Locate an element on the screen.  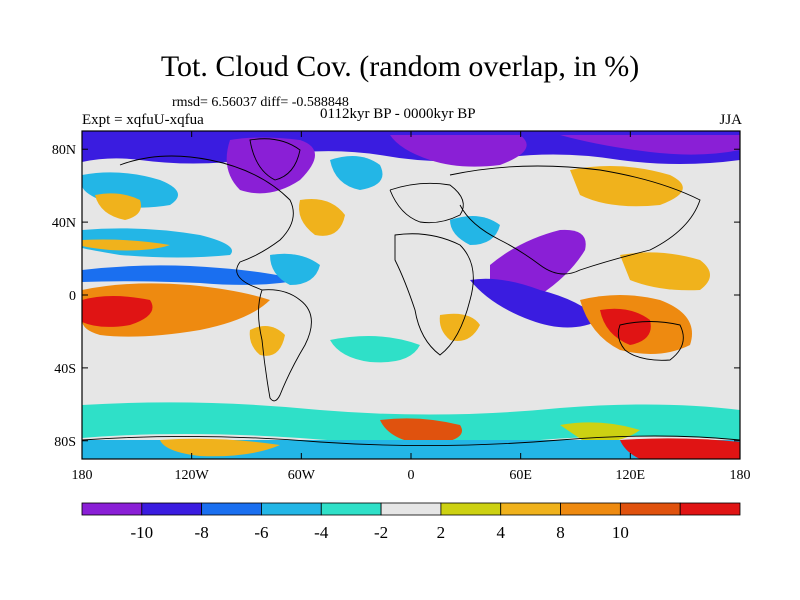
colorbar-label: -10 is located at coordinates (141, 532).